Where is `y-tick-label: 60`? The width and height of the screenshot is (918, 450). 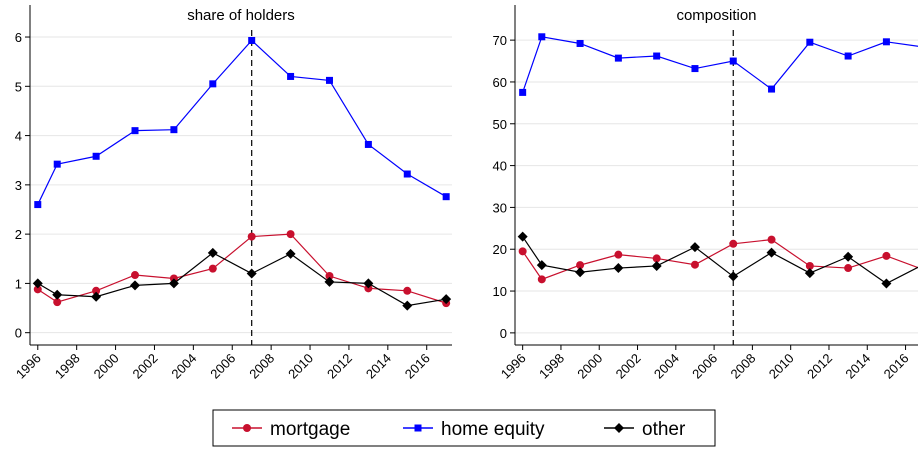
y-tick-label: 60 is located at coordinates (500, 82).